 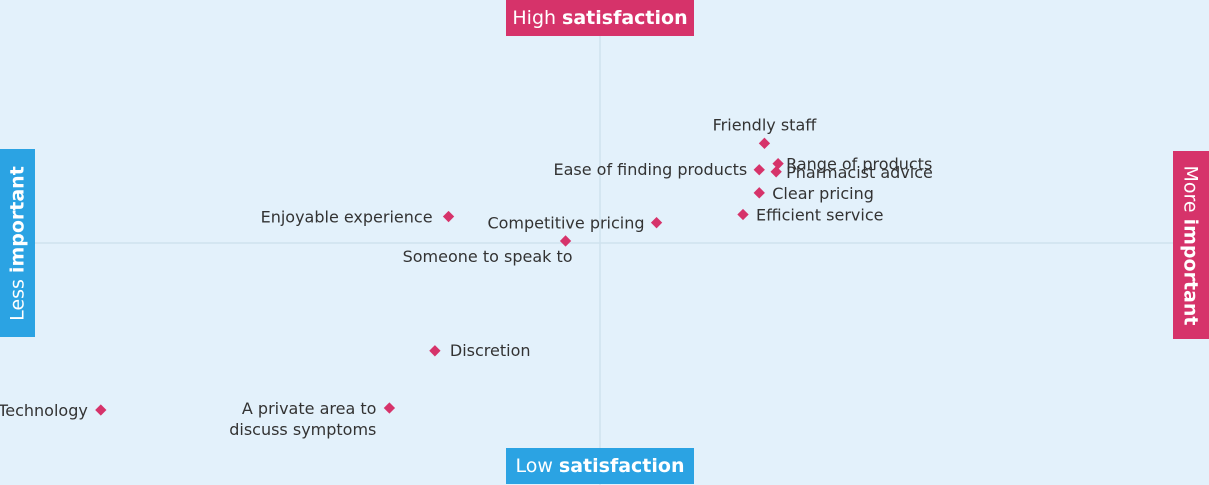 I want to click on data-point: Ease of finding products, so click(x=659, y=169).